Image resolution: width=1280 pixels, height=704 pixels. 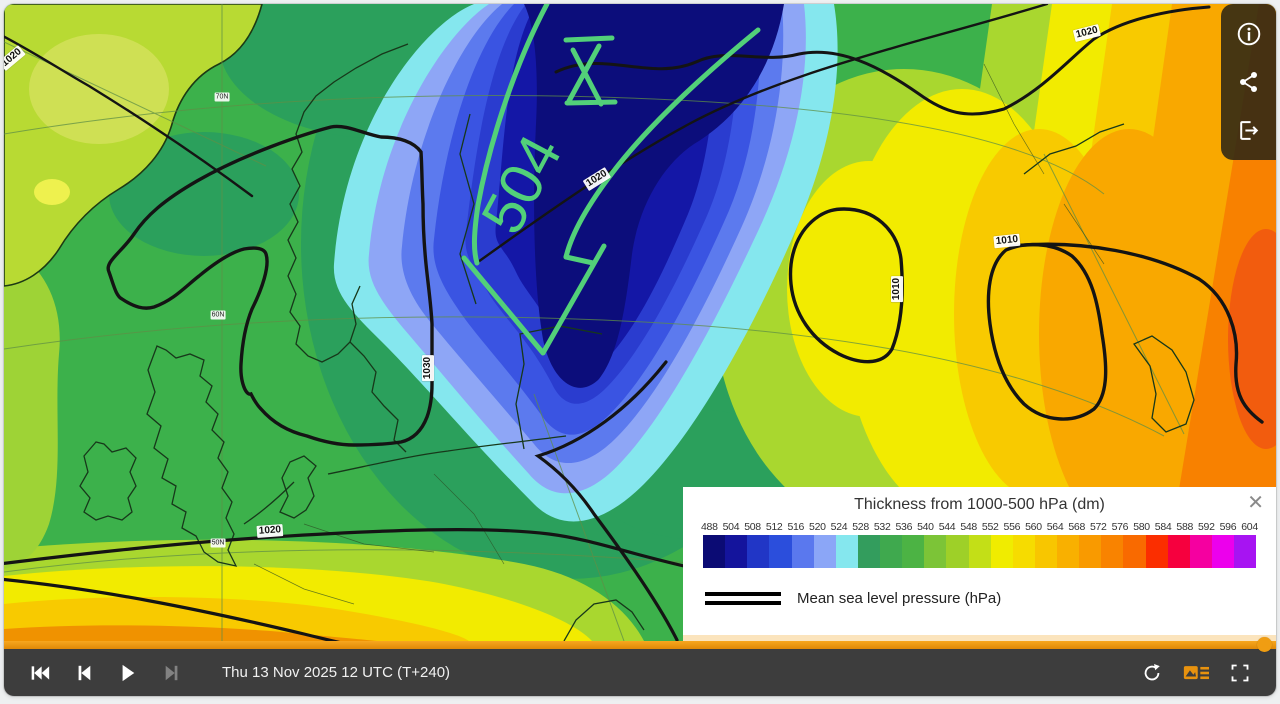 What do you see at coordinates (1249, 527) in the screenshot?
I see `legend-tick: 604` at bounding box center [1249, 527].